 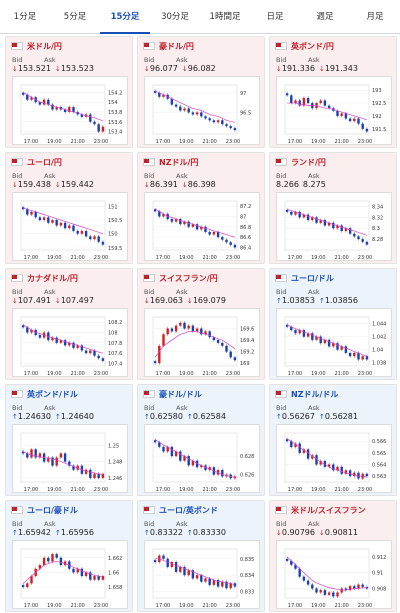 I want to click on y-tick-label: 159.5, so click(x=115, y=249).